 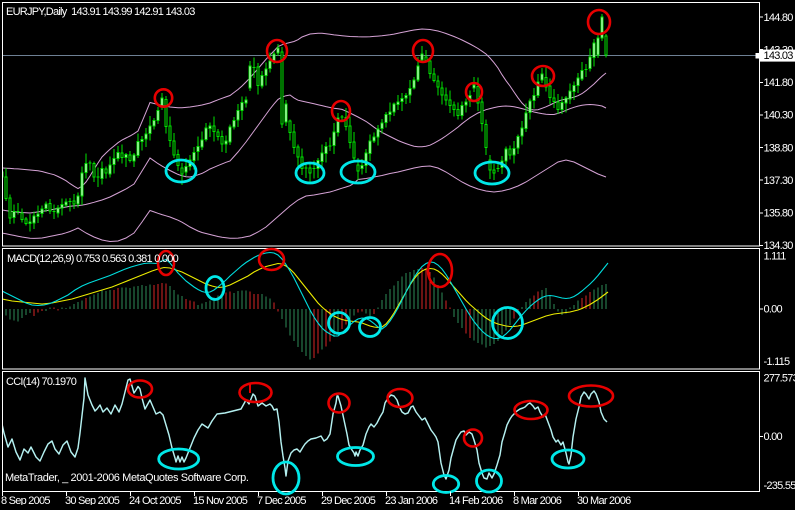 What do you see at coordinates (100, 12) in the screenshot?
I see `svg-text:EURJPY,Daily 143.91 143.99 14: EURJPY,Daily 143.91 143.99 142.91 143.03` at bounding box center [100, 12].